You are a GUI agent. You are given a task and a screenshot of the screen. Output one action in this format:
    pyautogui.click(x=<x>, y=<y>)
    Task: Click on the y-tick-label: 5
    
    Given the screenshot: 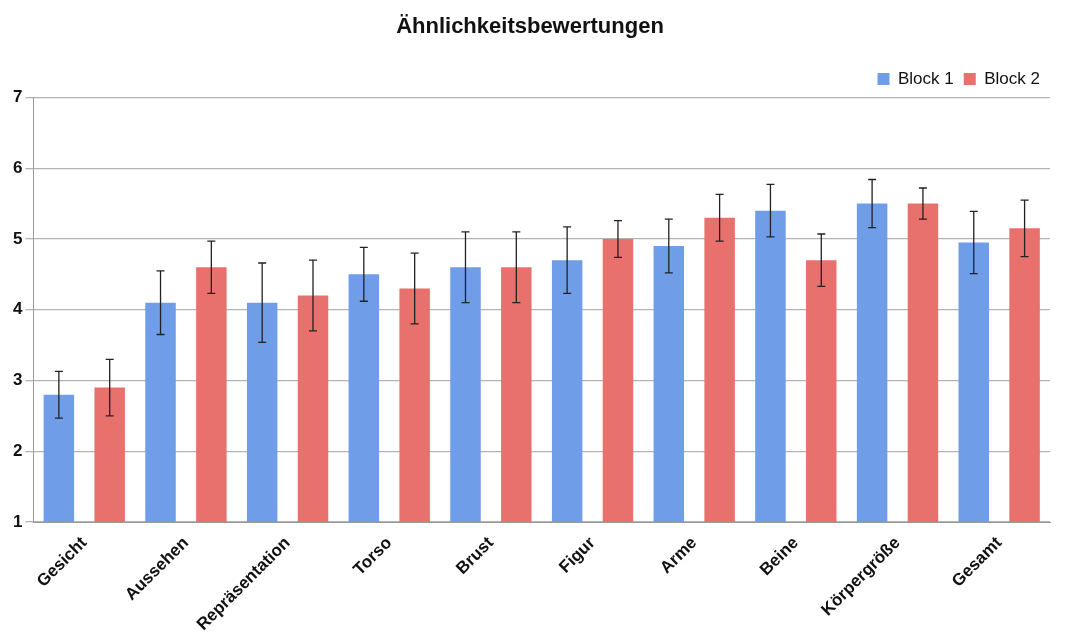 What is the action you would take?
    pyautogui.click(x=17, y=238)
    